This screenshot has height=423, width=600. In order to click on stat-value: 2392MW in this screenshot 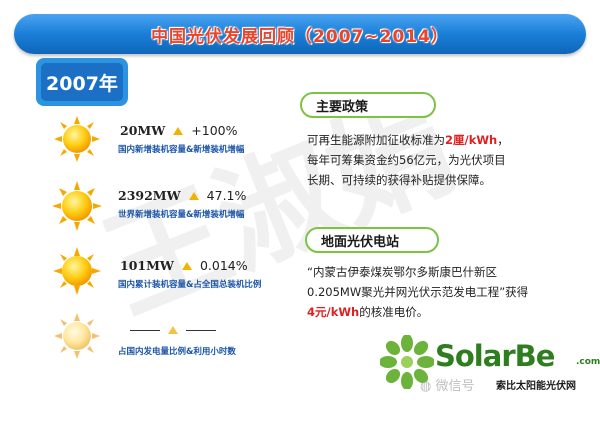, I will do `click(149, 195)`.